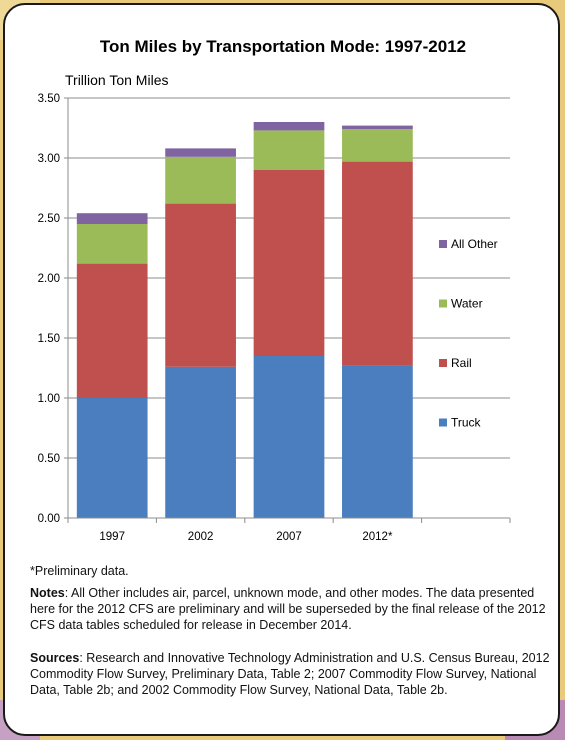  What do you see at coordinates (55, 658) in the screenshot?
I see `sources-label: Sources` at bounding box center [55, 658].